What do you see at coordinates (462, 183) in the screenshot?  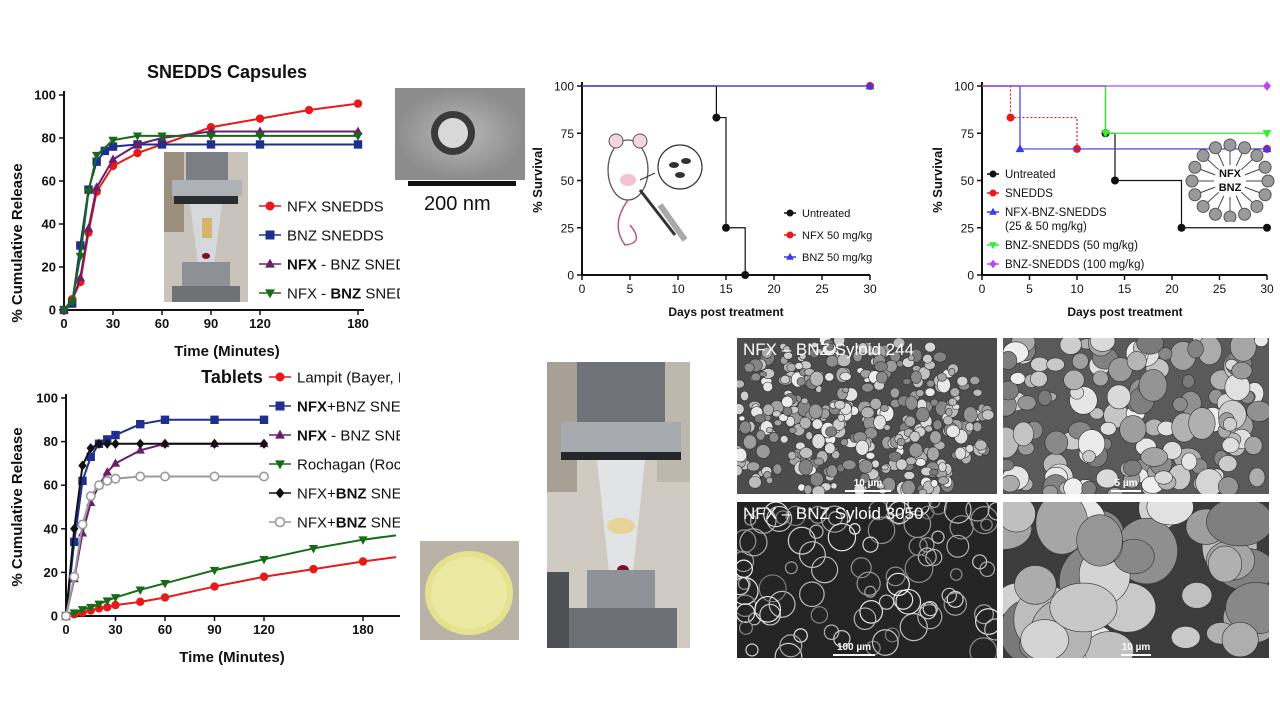 I see `tem-scale-bar` at bounding box center [462, 183].